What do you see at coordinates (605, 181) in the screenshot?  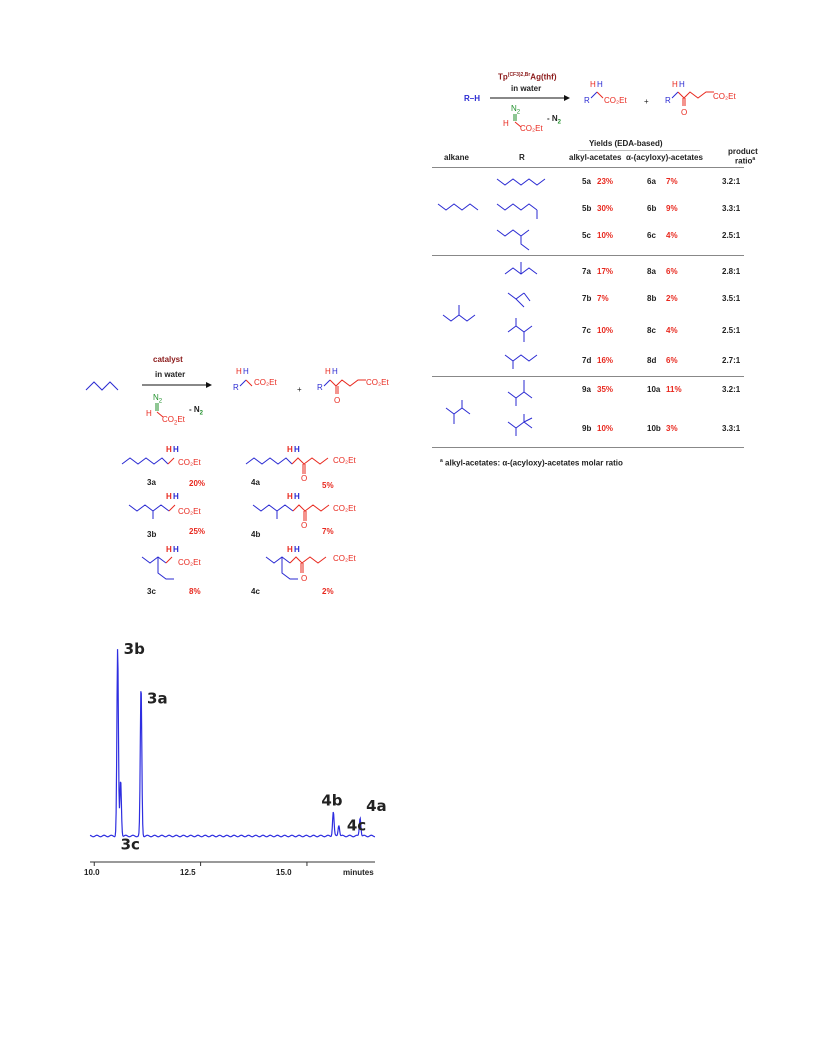 I see `alkyl-yield: 23%` at bounding box center [605, 181].